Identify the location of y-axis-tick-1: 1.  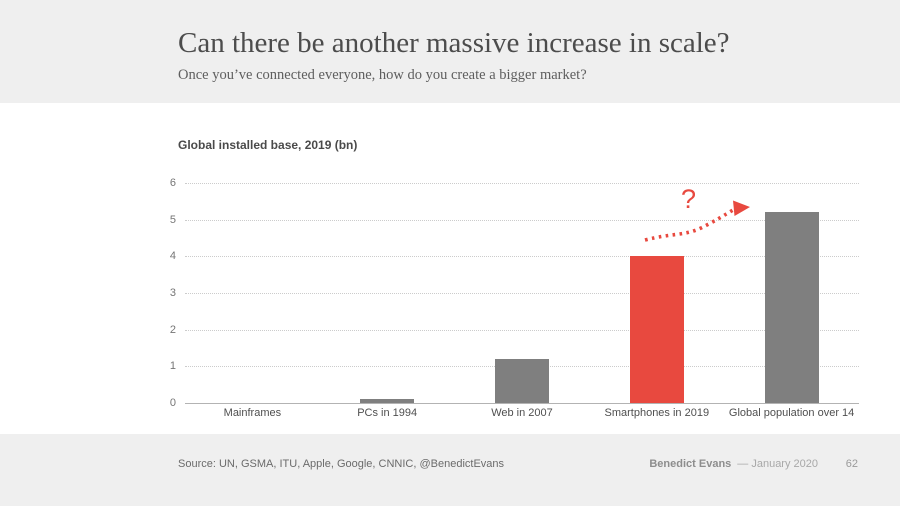
(172, 366).